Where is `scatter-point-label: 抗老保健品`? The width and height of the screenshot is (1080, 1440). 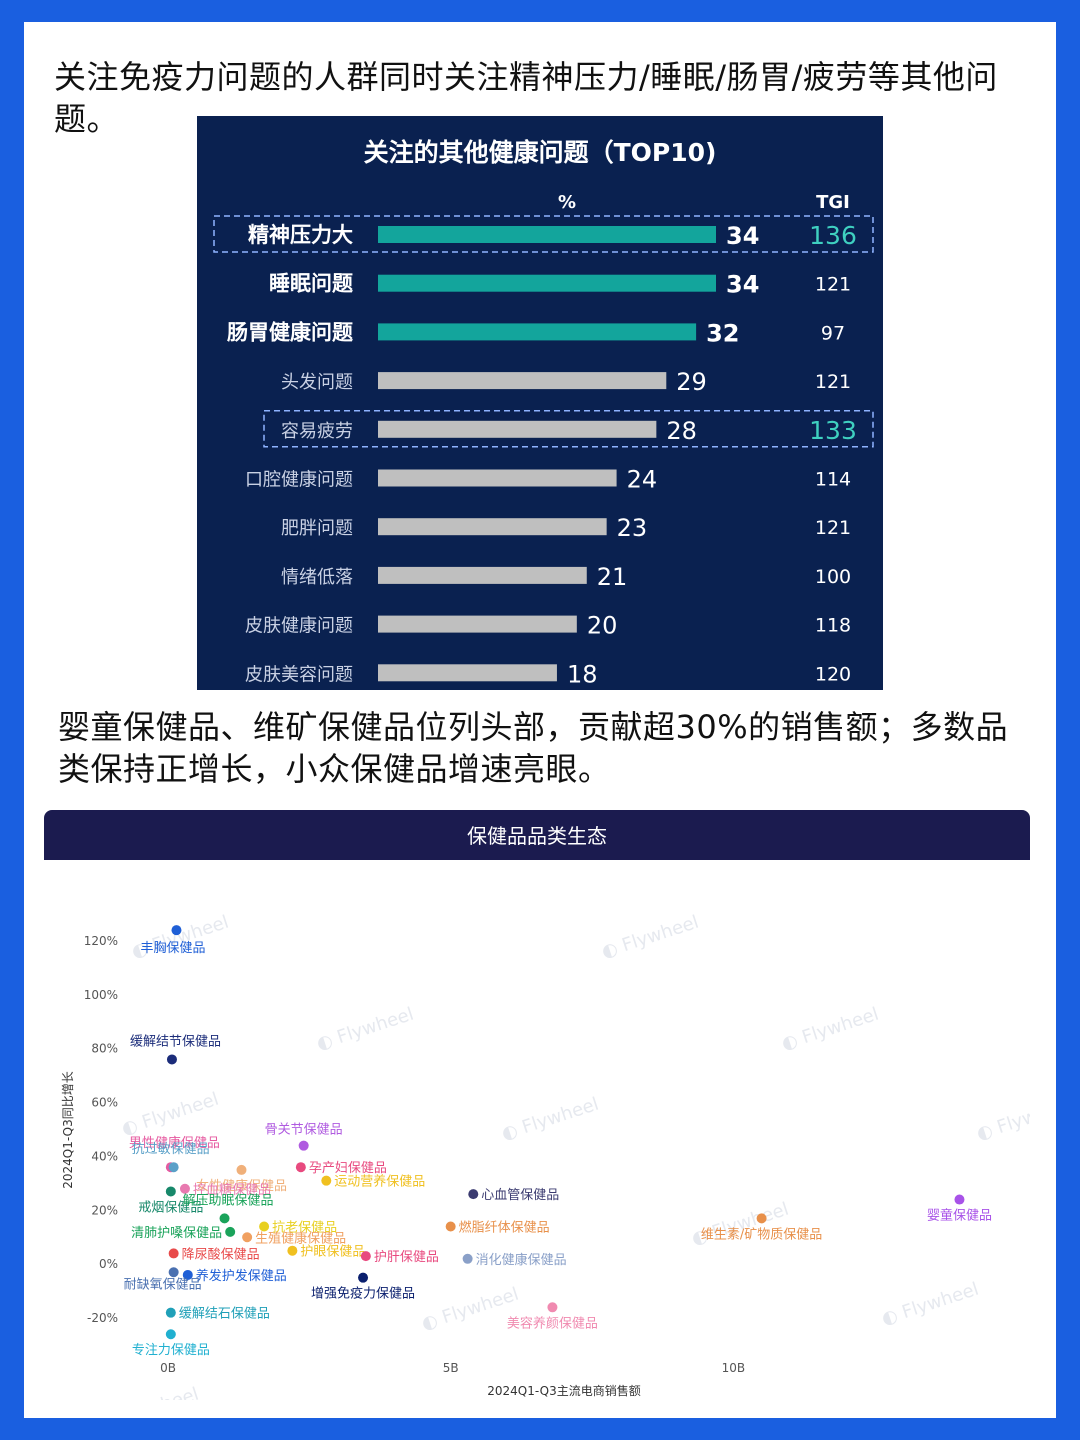 scatter-point-label: 抗老保健品 is located at coordinates (304, 1227).